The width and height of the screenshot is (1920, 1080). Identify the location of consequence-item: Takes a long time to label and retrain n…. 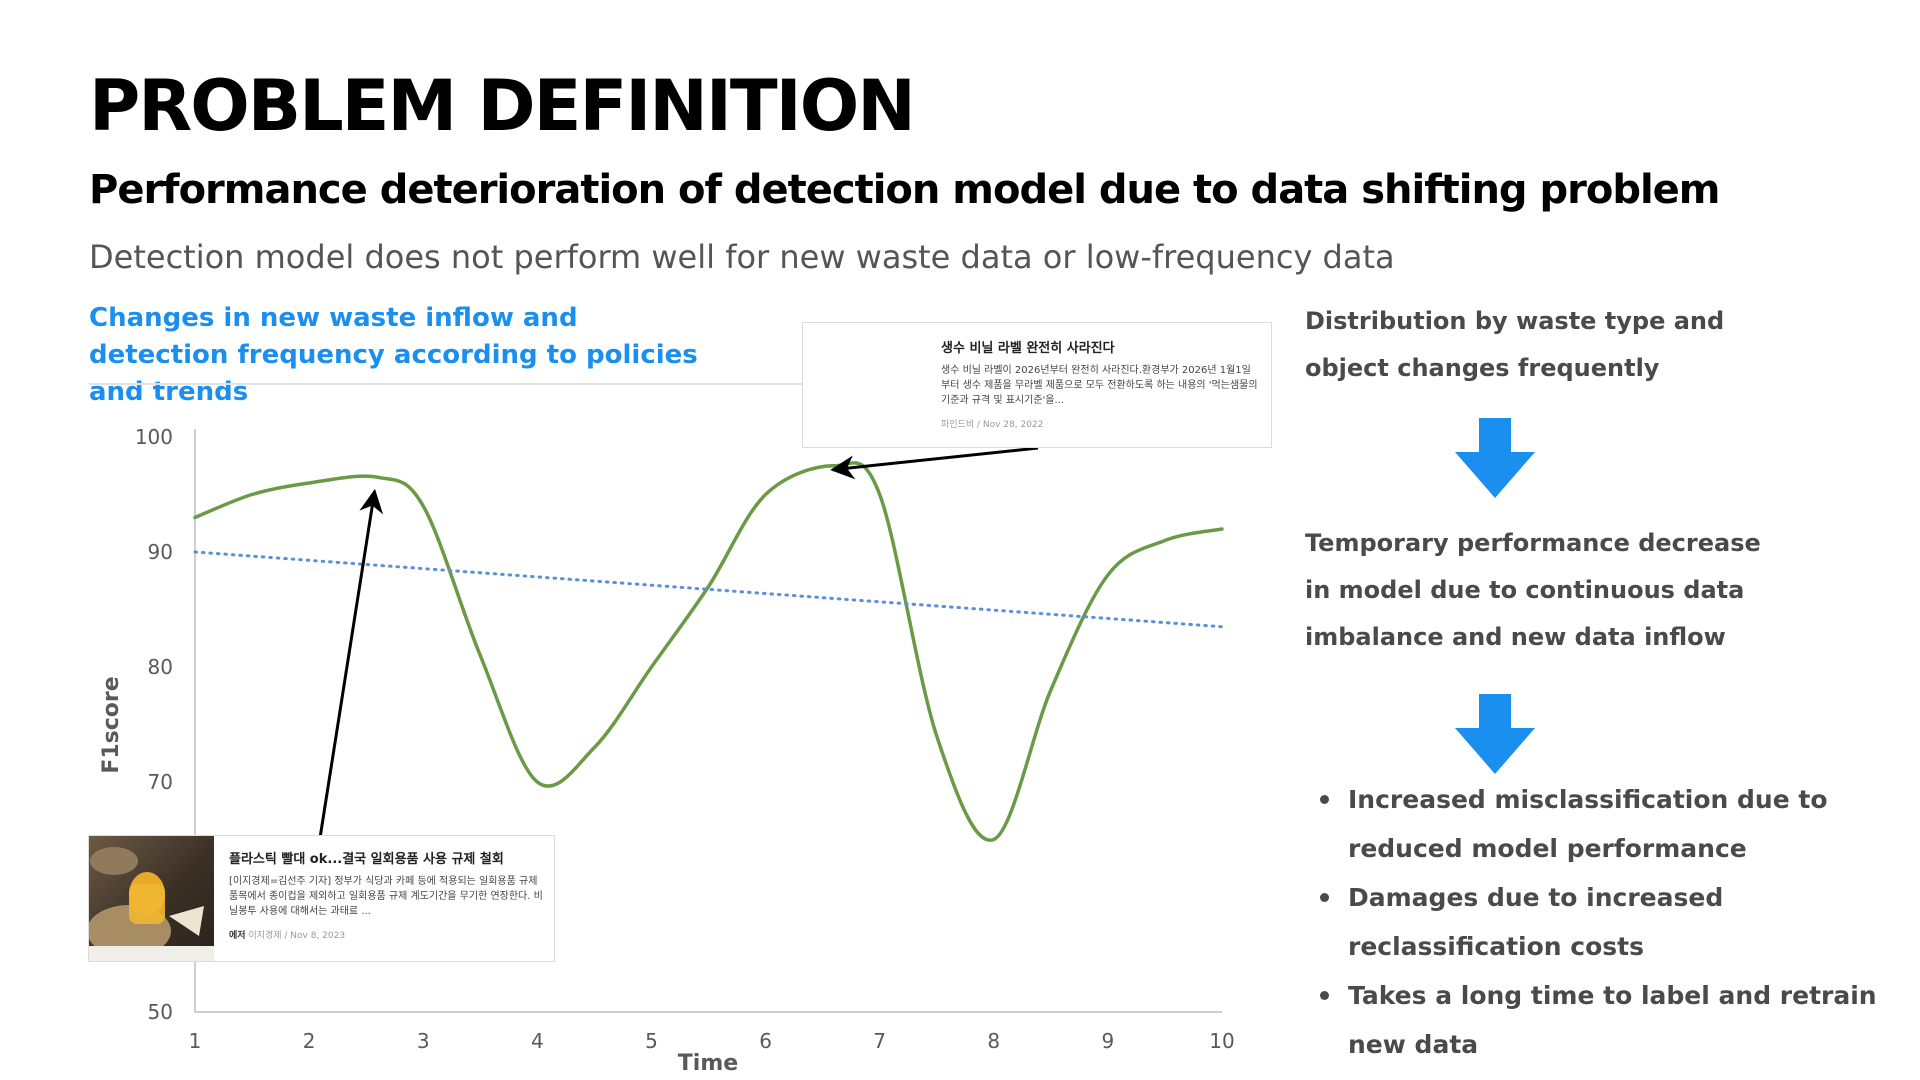
(1618, 1020).